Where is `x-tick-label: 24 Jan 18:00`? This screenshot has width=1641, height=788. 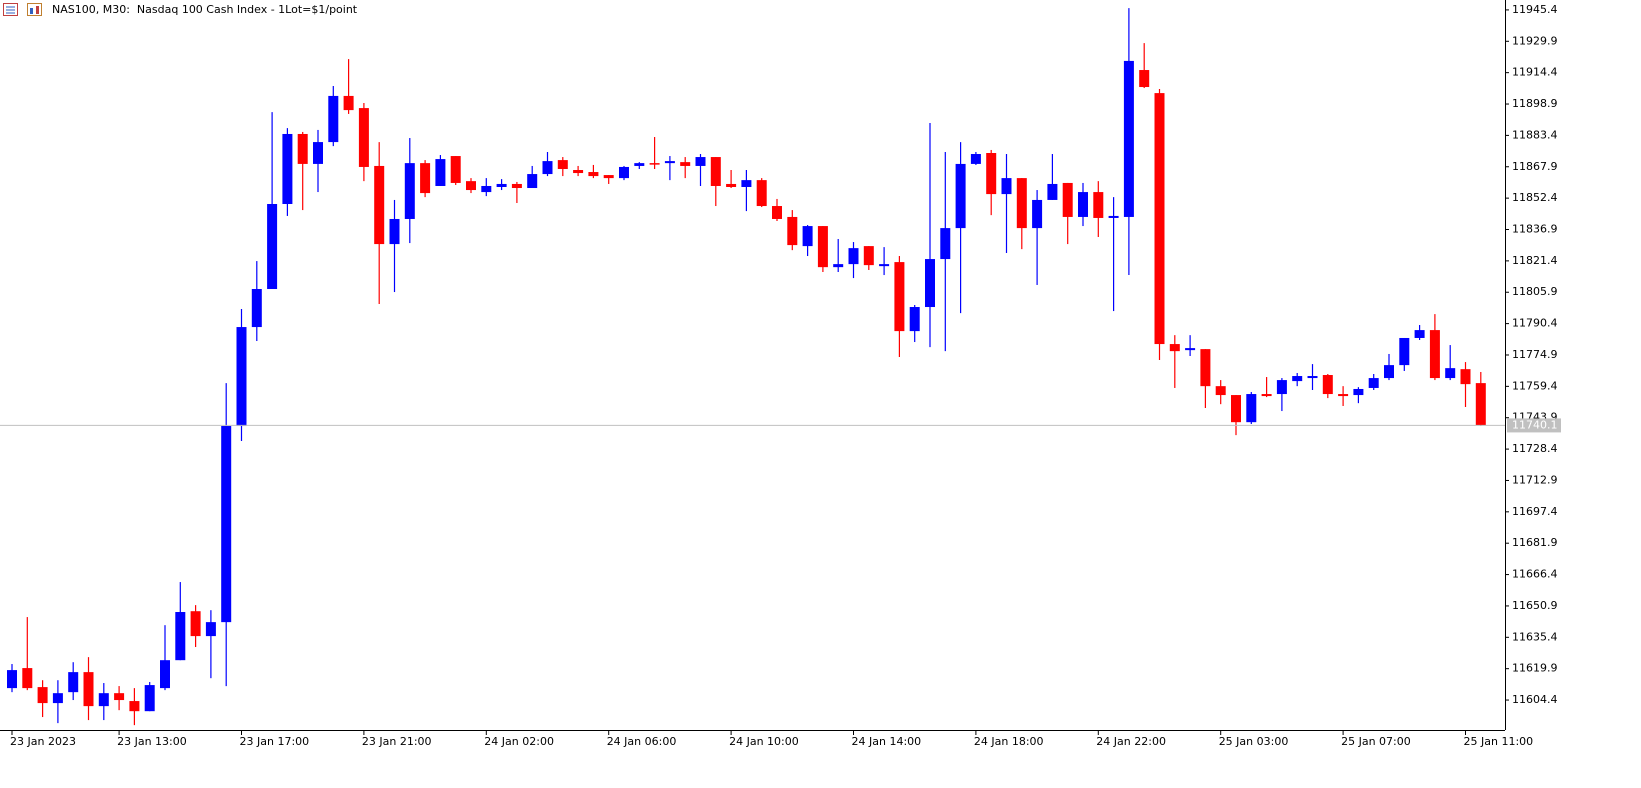 x-tick-label: 24 Jan 18:00 is located at coordinates (1009, 741).